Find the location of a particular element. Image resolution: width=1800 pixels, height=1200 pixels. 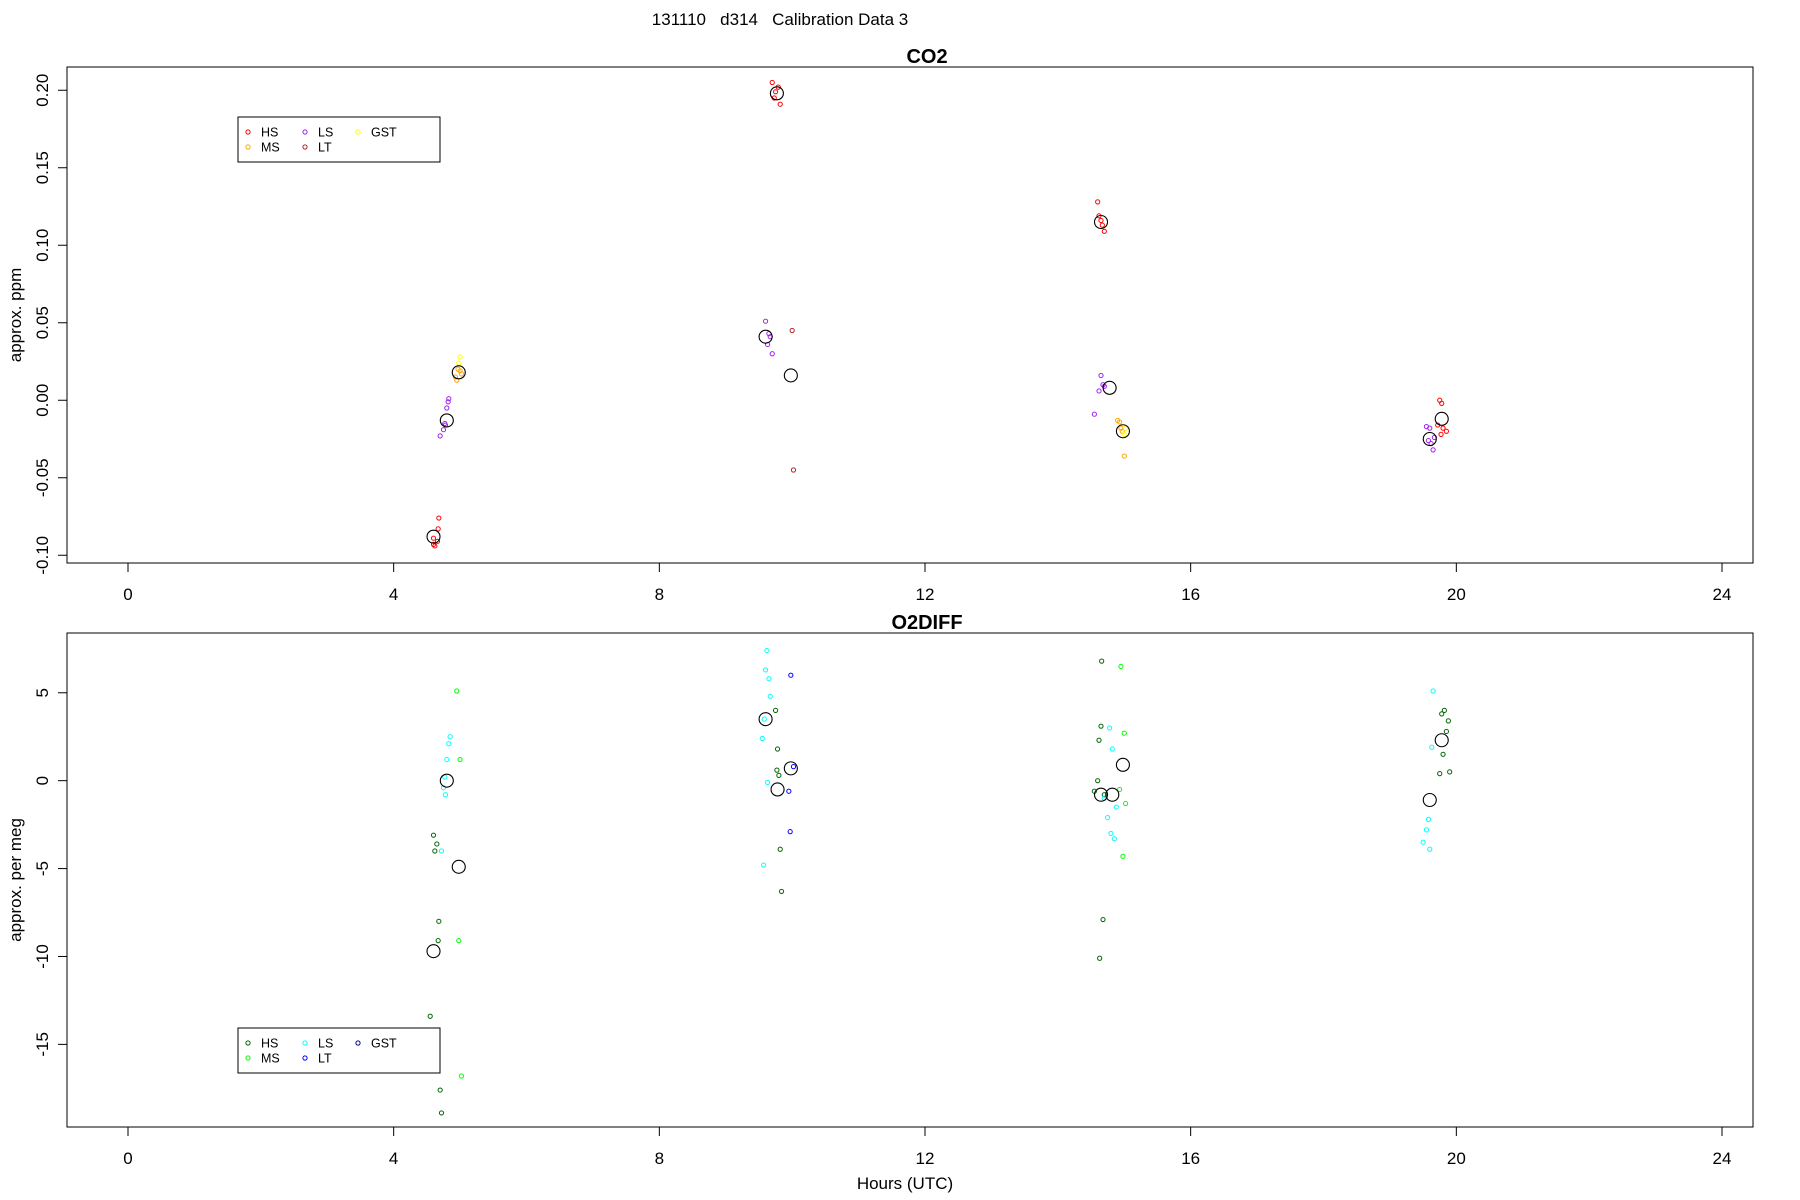

x-tick-label: 0 is located at coordinates (127, 594).